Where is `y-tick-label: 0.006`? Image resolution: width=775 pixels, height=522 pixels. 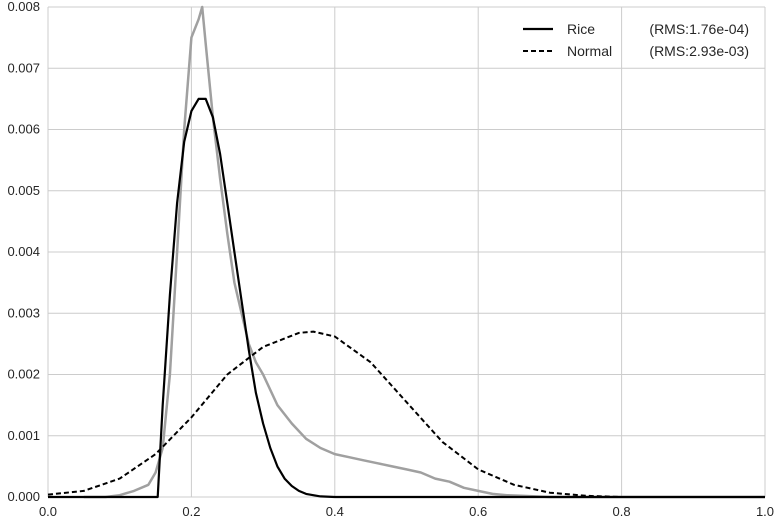 y-tick-label: 0.006 is located at coordinates (23, 129).